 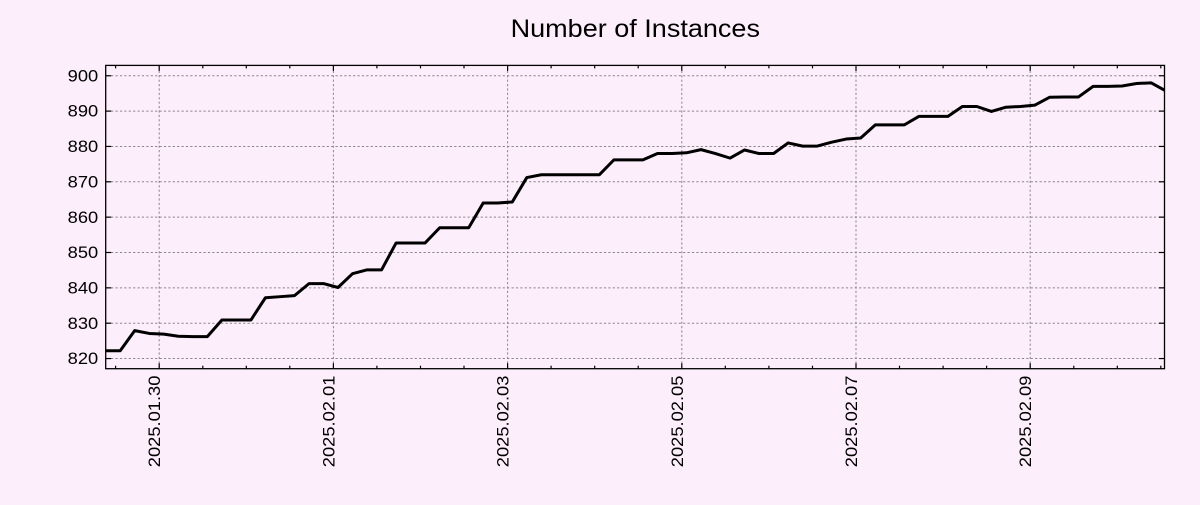 I want to click on svg-text: 2025.02.03, so click(x=503, y=422).